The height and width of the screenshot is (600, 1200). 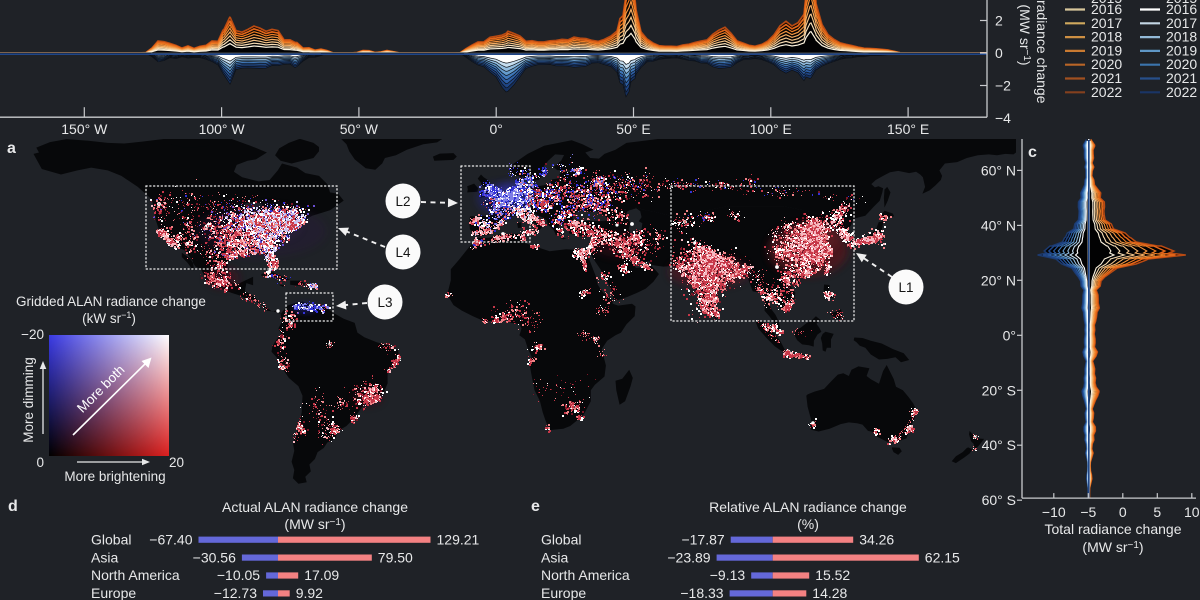 I want to click on svg-text: More dimming, so click(x=28, y=400).